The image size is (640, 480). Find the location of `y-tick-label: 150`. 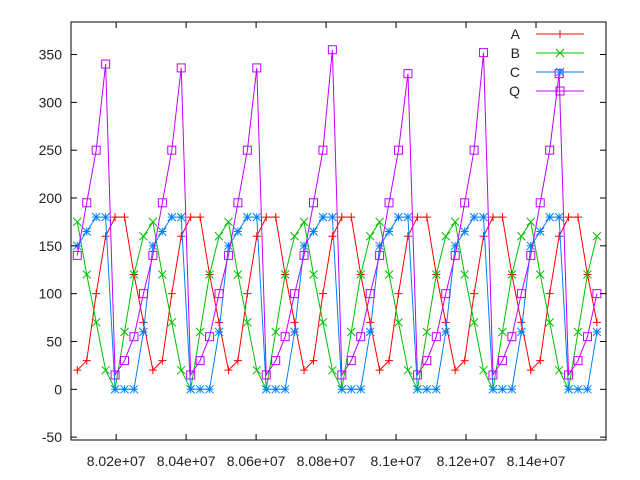

y-tick-label: 150 is located at coordinates (51, 246).